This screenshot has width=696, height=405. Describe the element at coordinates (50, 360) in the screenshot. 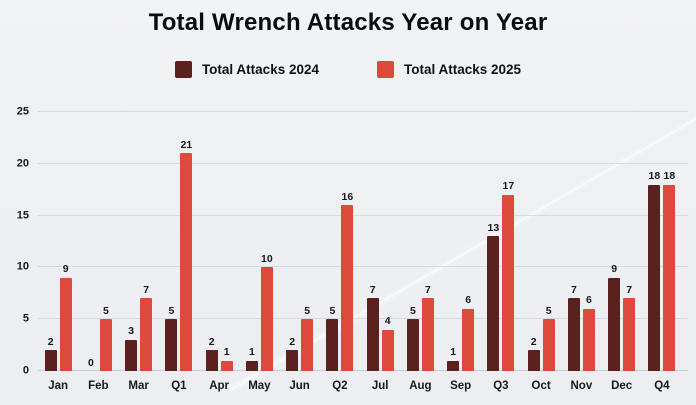

I see `bar-2024-jan` at that location.